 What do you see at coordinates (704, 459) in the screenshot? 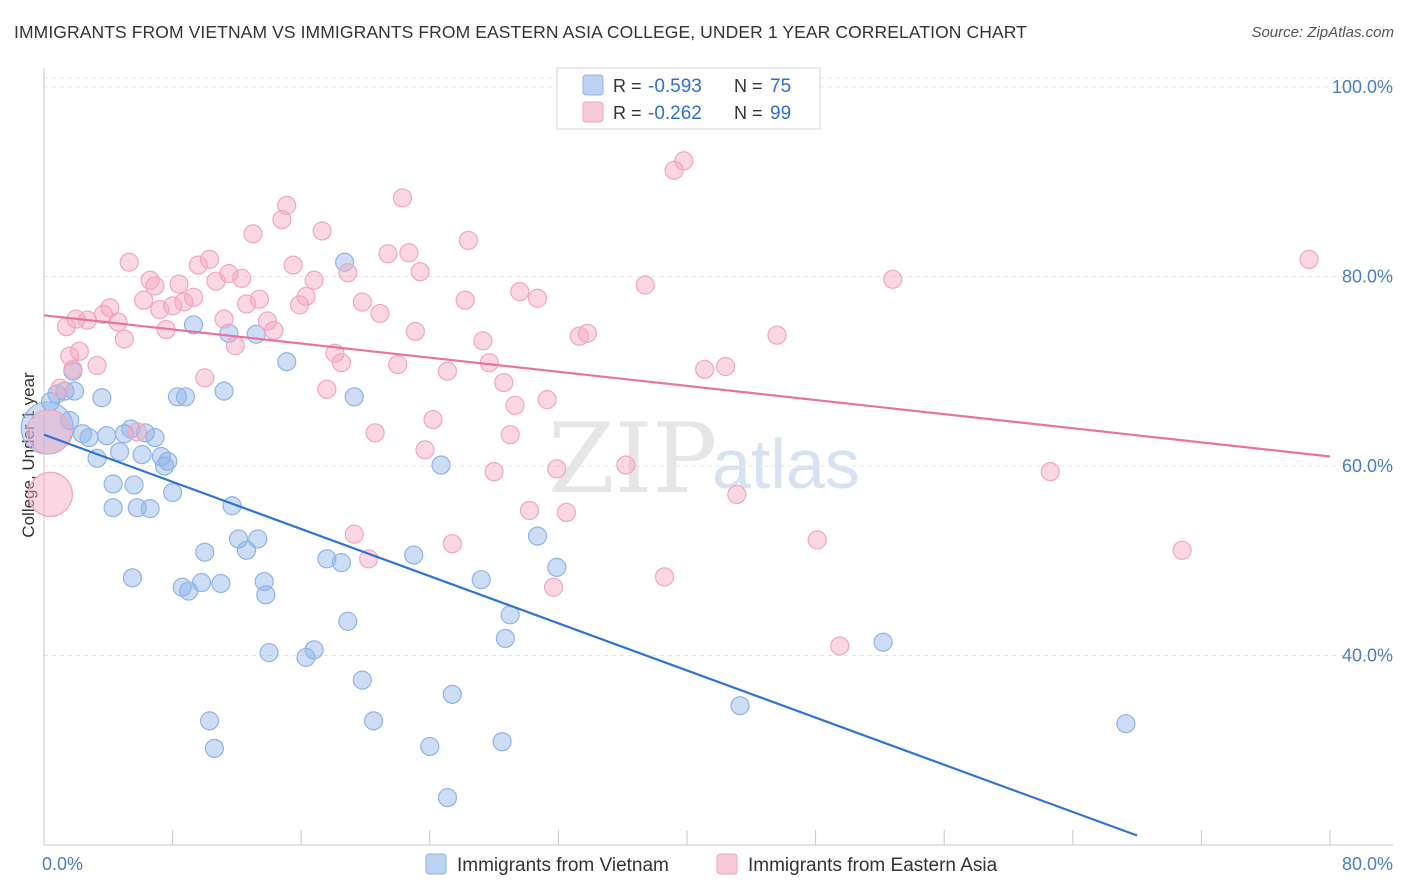
I see `watermark: ZIP atlas` at bounding box center [704, 459].